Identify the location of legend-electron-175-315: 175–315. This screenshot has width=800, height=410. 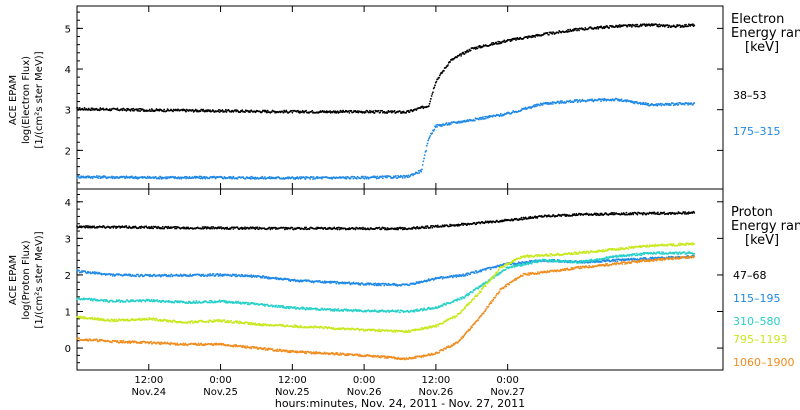
(757, 131).